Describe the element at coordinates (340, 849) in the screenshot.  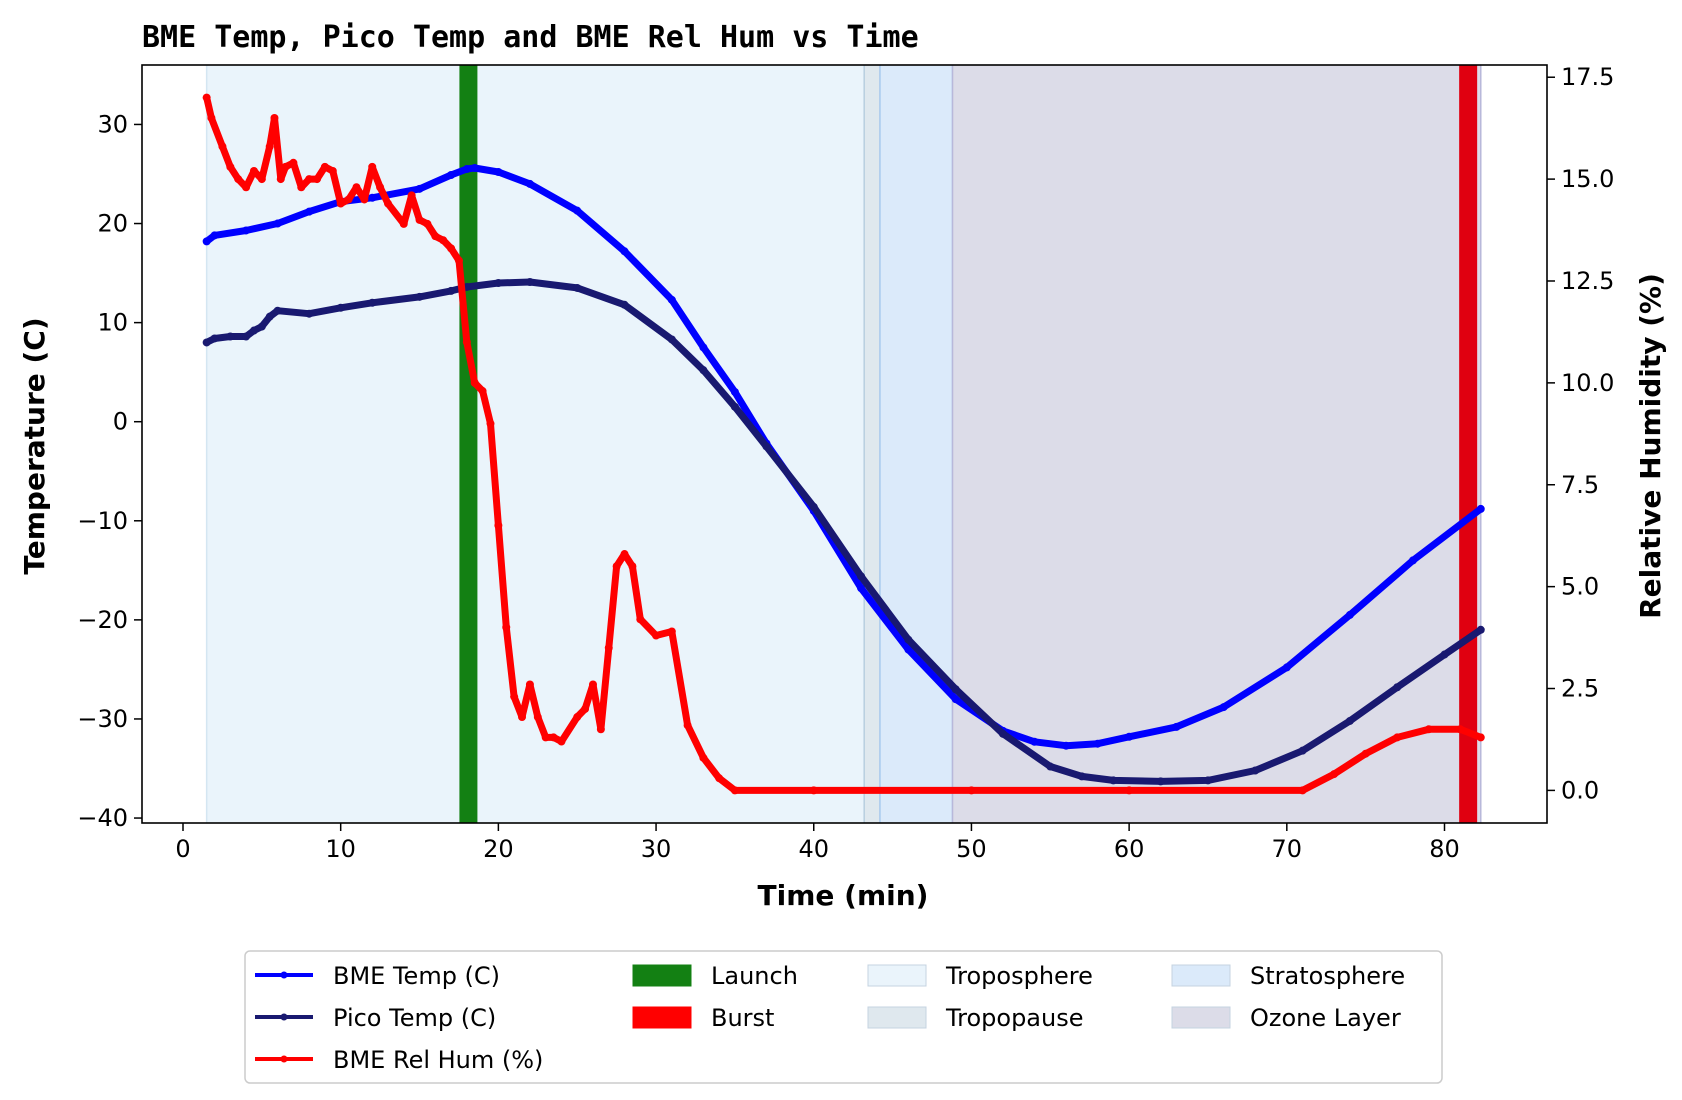
I see `x-tick-label: 10` at that location.